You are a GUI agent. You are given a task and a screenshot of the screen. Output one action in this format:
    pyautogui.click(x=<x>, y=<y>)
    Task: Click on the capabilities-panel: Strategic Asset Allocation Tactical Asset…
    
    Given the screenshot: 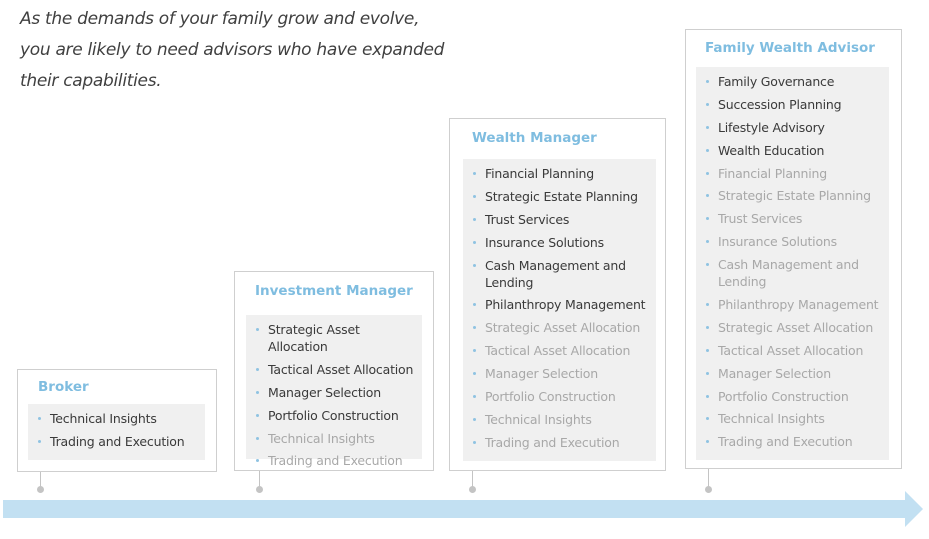 What is the action you would take?
    pyautogui.click(x=334, y=391)
    